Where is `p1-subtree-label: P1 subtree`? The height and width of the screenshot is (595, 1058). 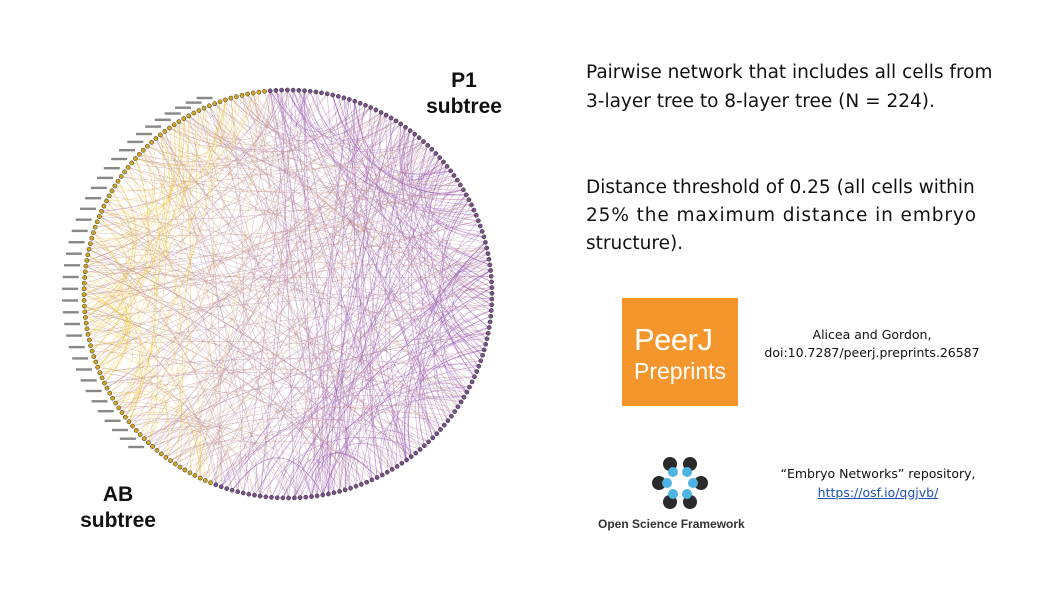
p1-subtree-label: P1 subtree is located at coordinates (464, 93).